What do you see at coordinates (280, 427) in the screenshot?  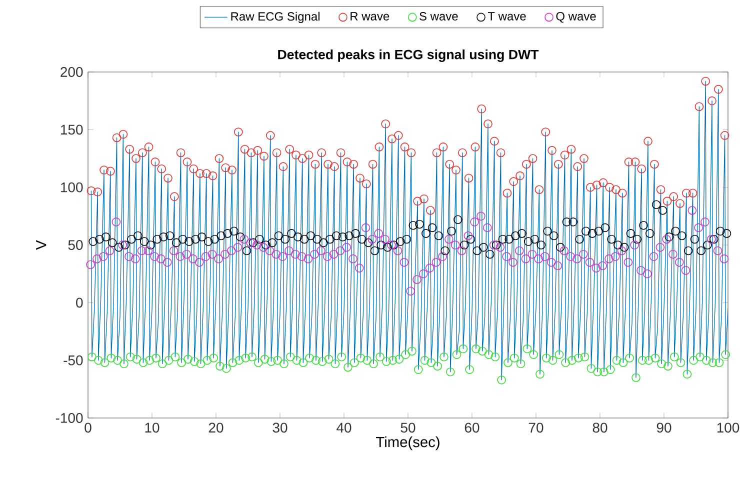 I see `x-tick-label: 30` at bounding box center [280, 427].